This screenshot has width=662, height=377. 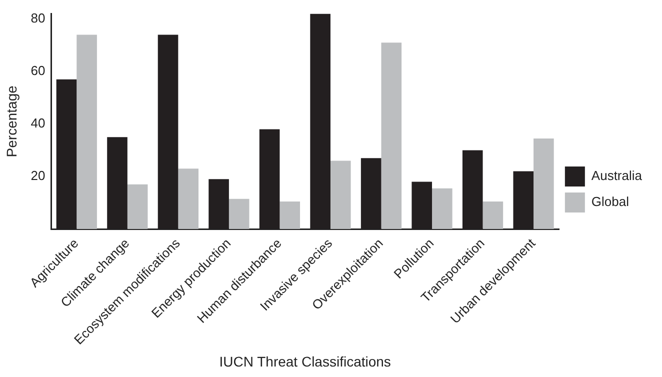 What do you see at coordinates (617, 176) in the screenshot?
I see `legend-label: Australia` at bounding box center [617, 176].